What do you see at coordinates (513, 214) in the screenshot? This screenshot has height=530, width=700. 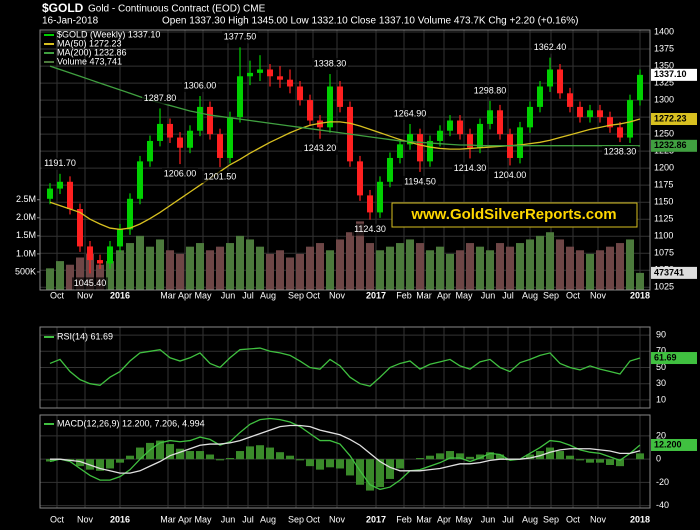 I see `watermark: www.GoldSilverReports.com` at bounding box center [513, 214].